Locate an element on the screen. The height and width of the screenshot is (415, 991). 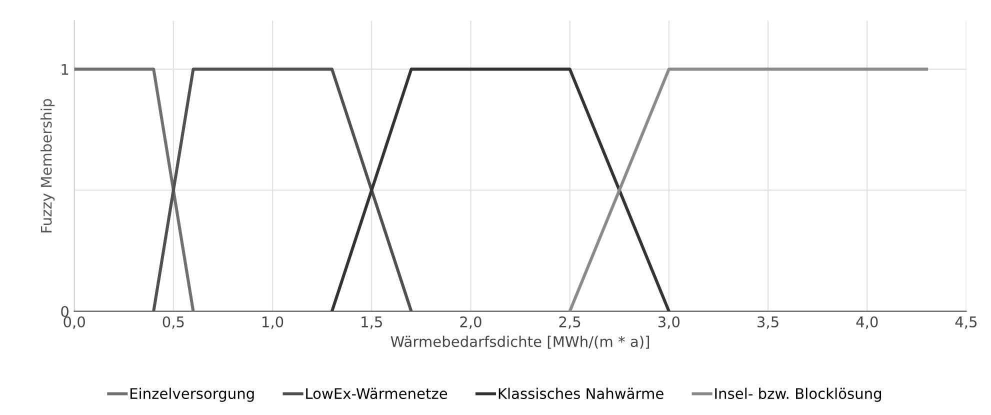
y-tick-label: 0 is located at coordinates (64, 311).